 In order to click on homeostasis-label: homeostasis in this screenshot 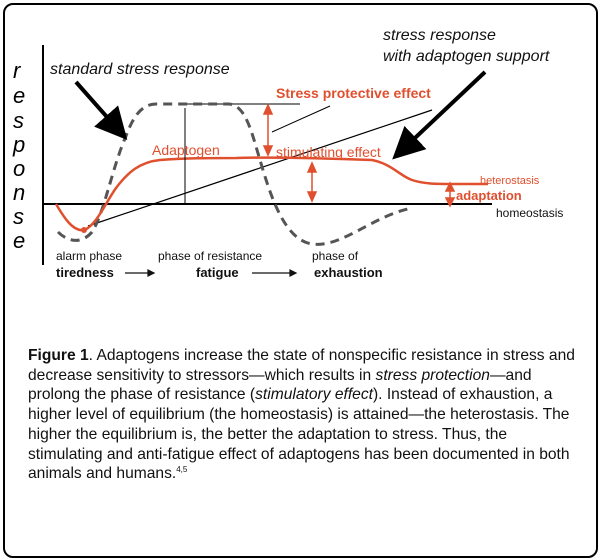, I will do `click(529, 213)`.